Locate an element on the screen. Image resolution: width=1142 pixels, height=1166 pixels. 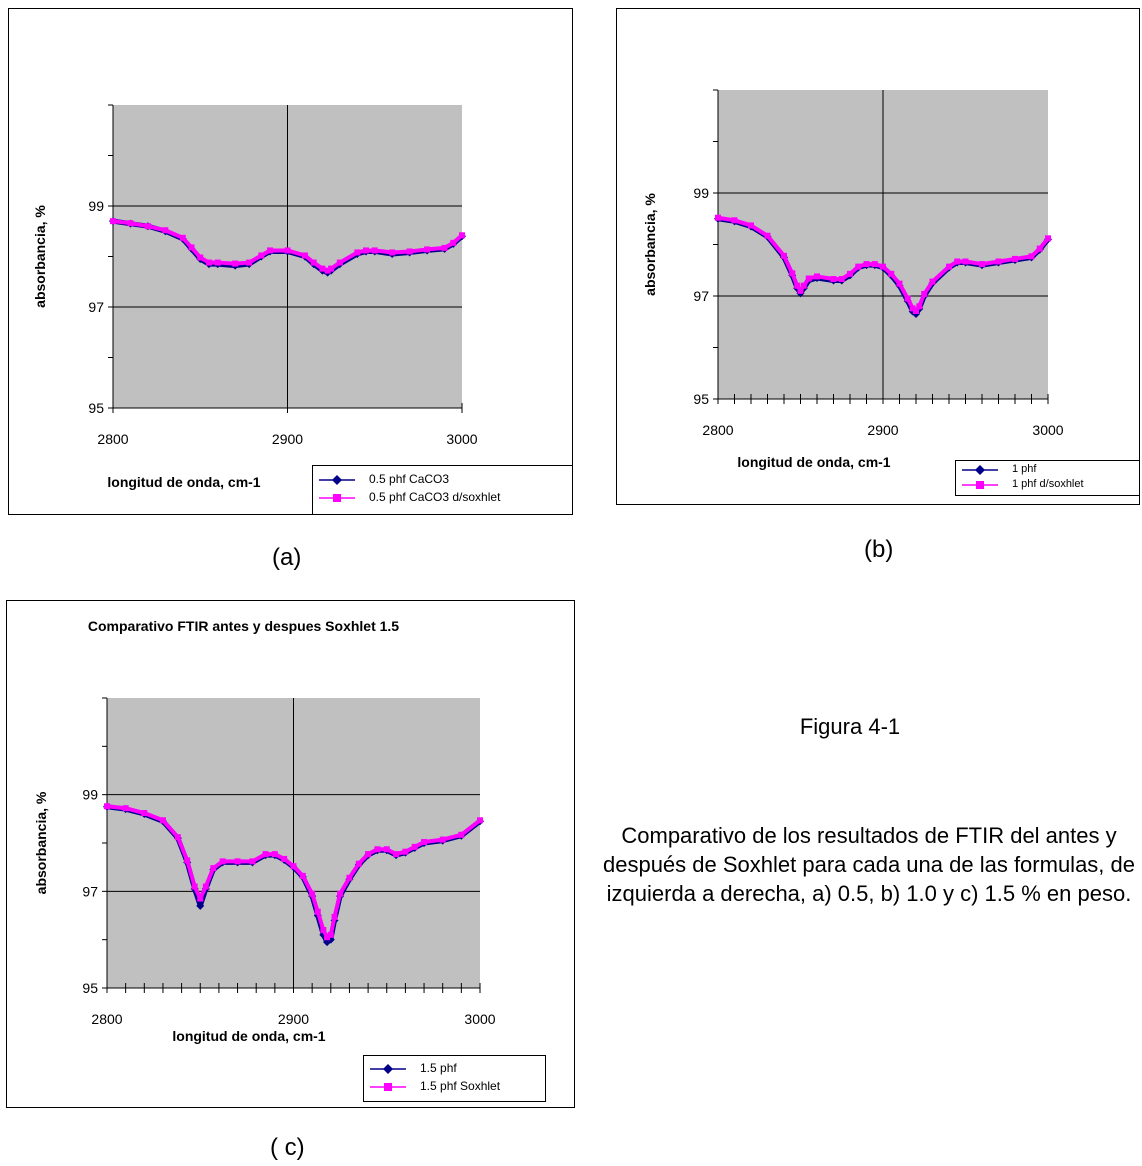
chart-c-legend: 1.5 phf 1.5 phf Soxhlet is located at coordinates (454, 1078).